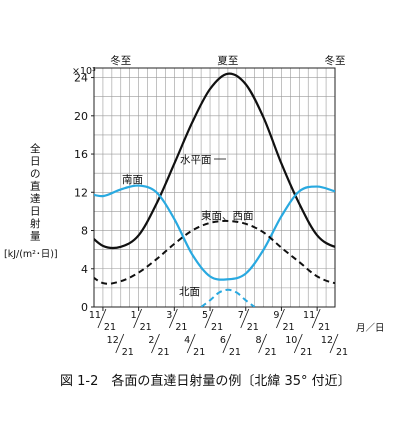 Image resolution: width=416 pixels, height=426 pixels. Describe the element at coordinates (276, 315) in the screenshot. I see `x-tick-month: 9` at that location.